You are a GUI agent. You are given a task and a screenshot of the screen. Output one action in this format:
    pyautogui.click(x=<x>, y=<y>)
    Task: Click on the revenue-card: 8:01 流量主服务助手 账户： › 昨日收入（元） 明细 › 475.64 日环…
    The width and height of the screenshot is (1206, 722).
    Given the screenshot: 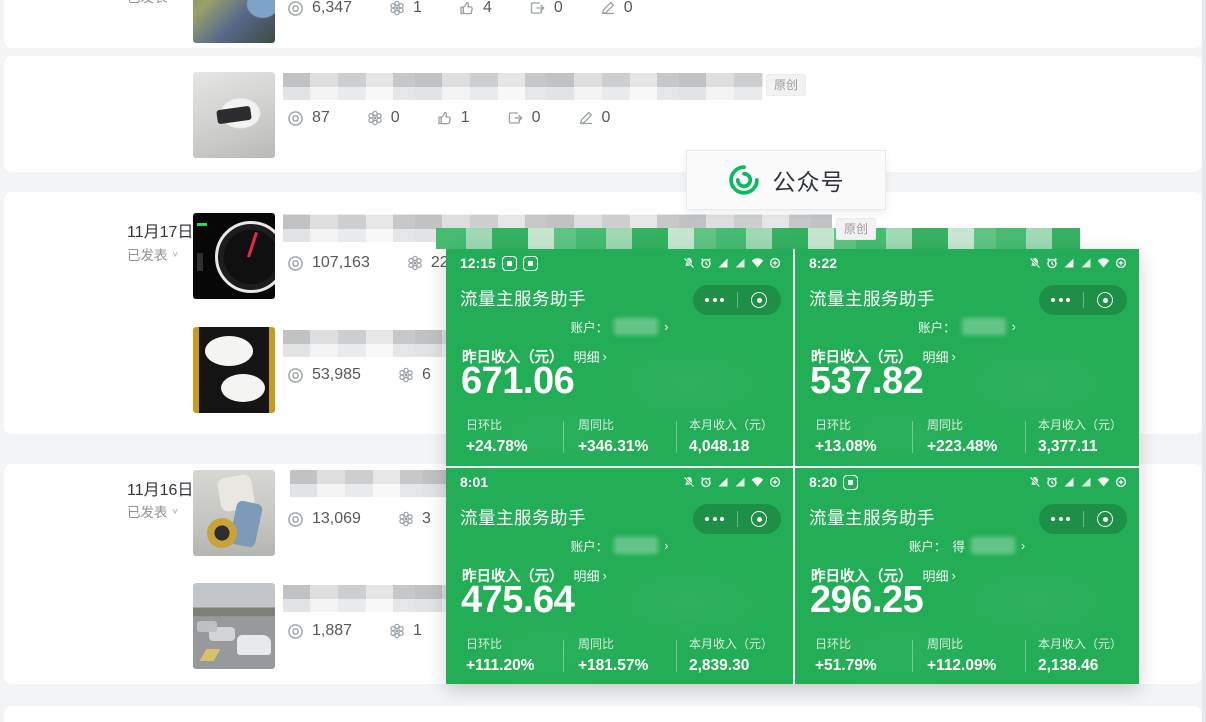 What is the action you would take?
    pyautogui.click(x=619, y=576)
    